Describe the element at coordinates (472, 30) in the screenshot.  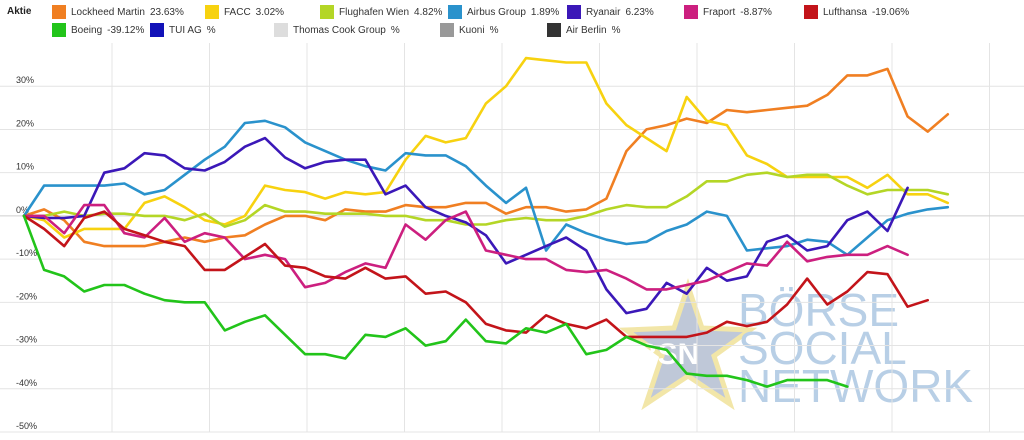
I see `legend-name: Kuoni` at that location.